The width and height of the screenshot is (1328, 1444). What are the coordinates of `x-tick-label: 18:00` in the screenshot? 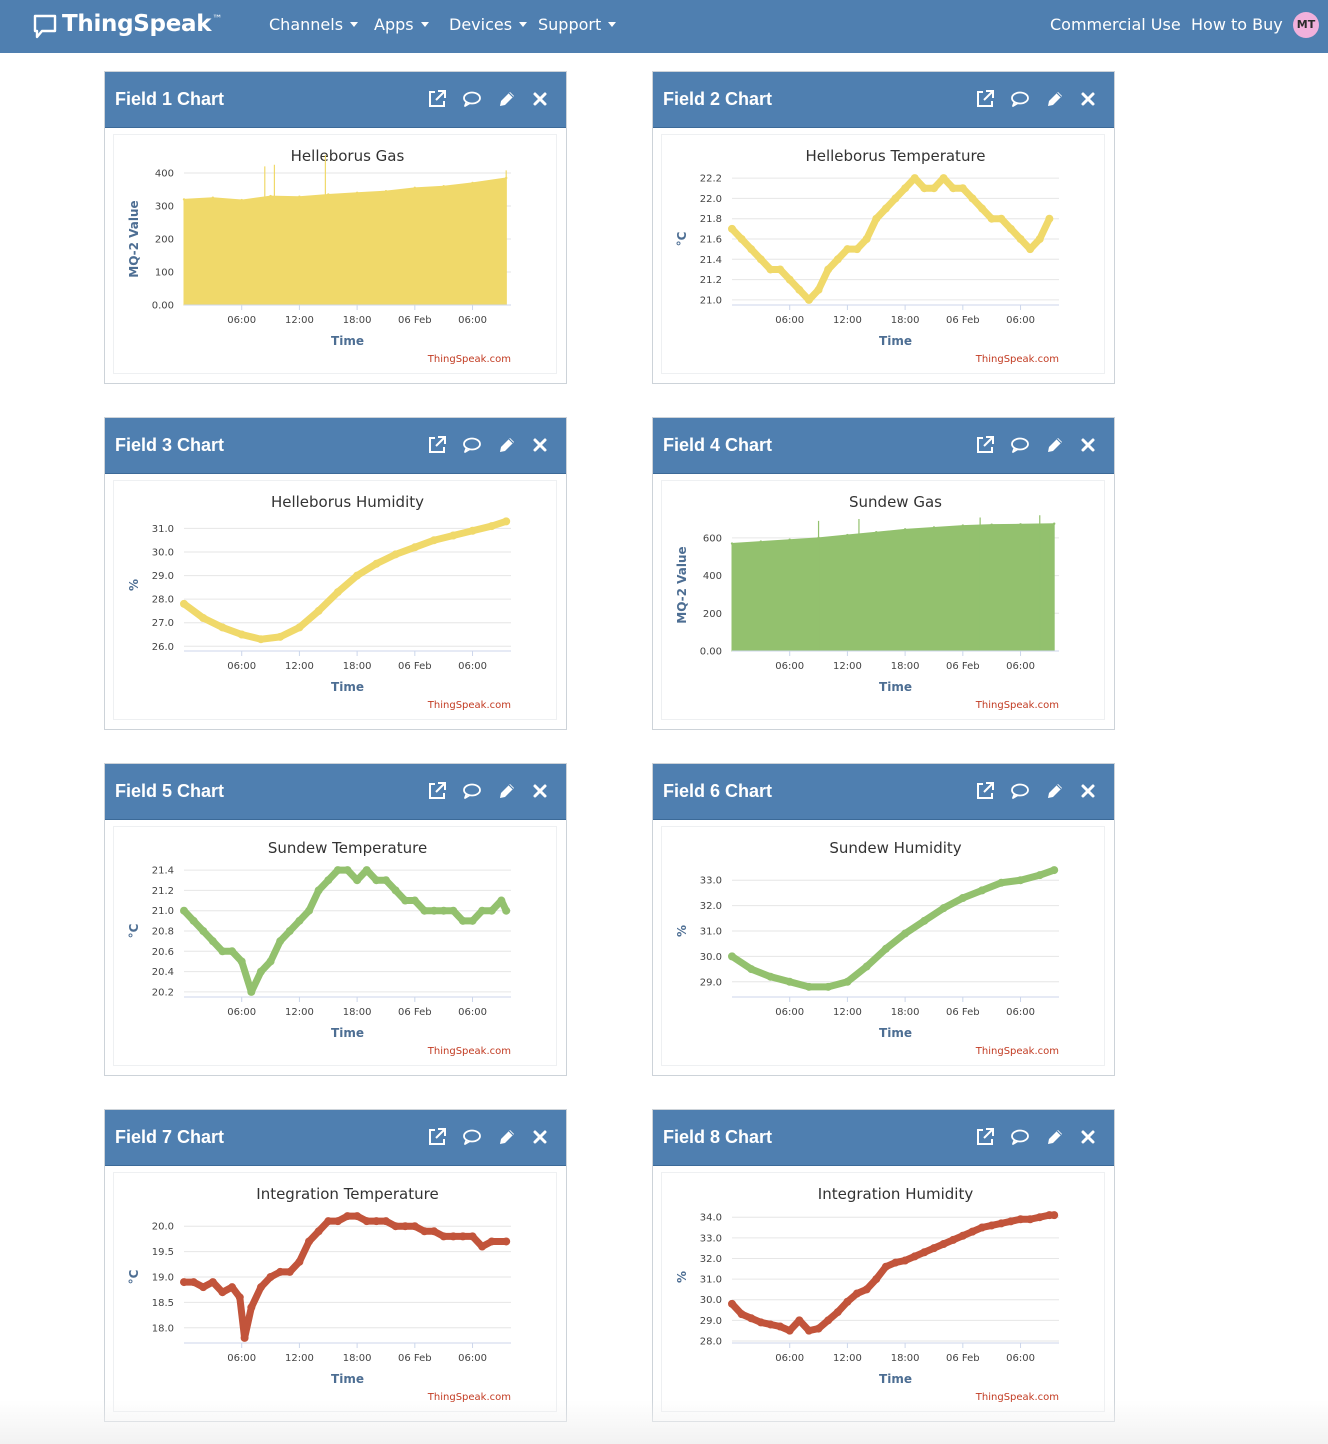 It's located at (357, 1358).